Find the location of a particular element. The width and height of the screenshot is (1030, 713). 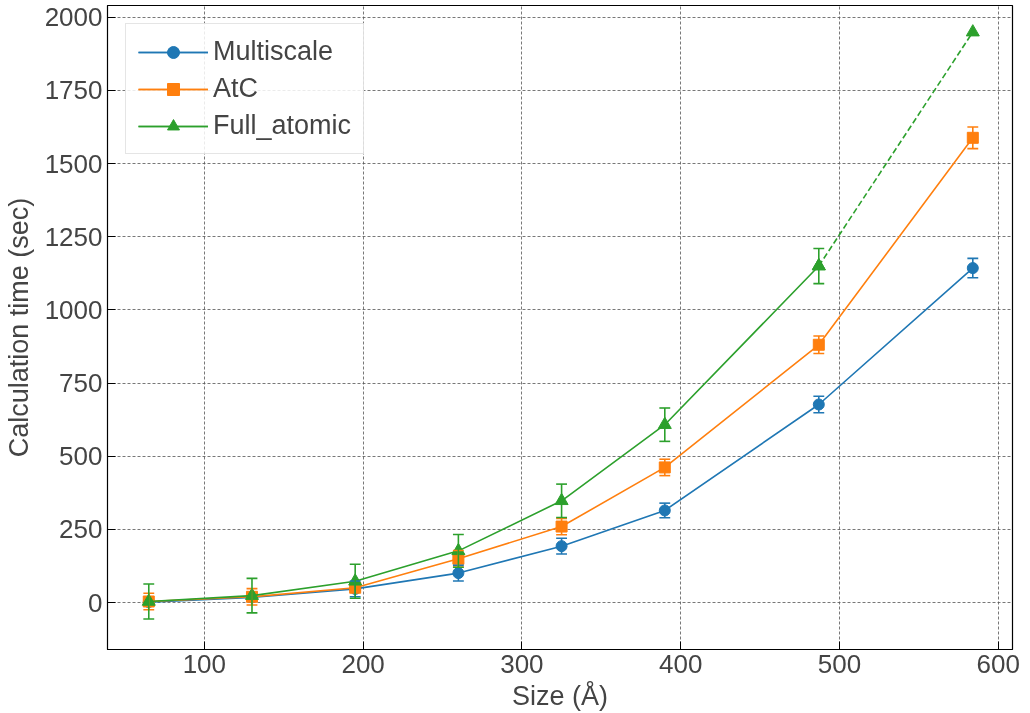

y-tick-label: 0 is located at coordinates (95, 602).